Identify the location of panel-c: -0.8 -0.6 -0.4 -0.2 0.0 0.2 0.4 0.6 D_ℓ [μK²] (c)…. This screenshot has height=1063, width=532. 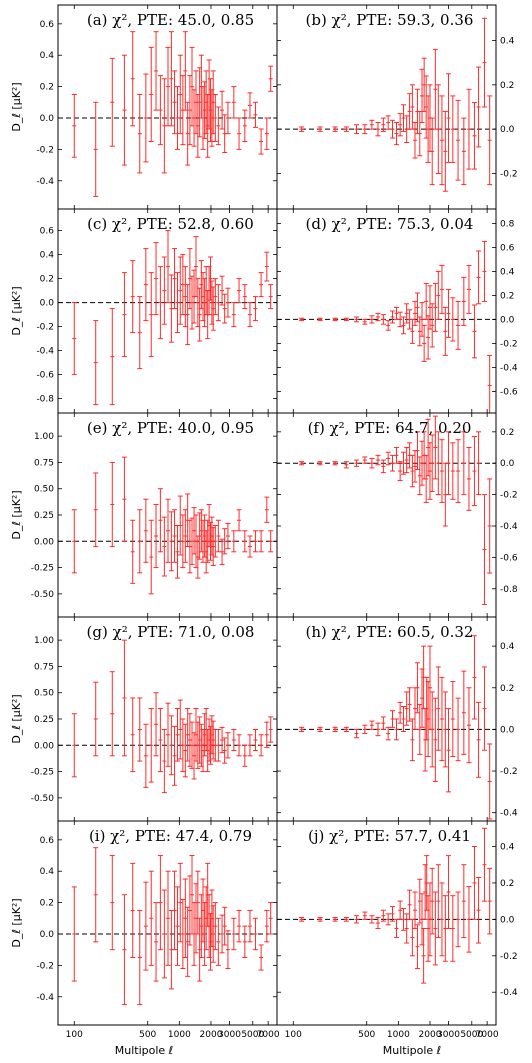
(144, 311).